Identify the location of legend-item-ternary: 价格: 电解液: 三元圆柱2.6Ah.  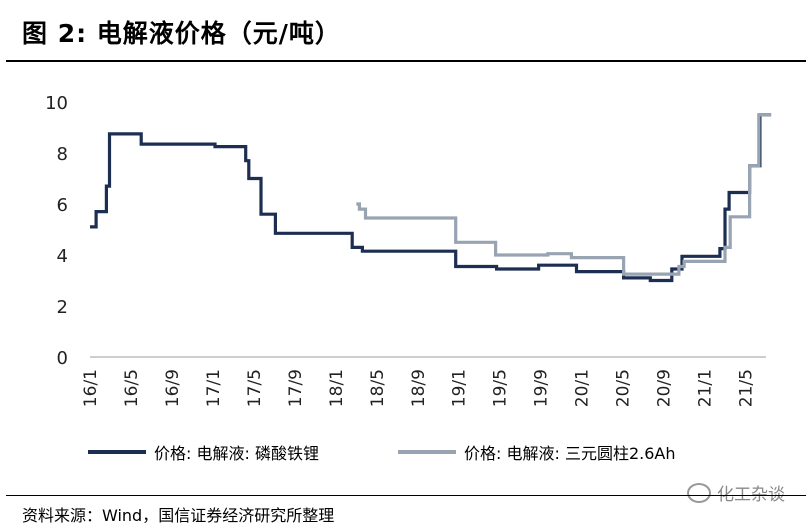
(537, 452).